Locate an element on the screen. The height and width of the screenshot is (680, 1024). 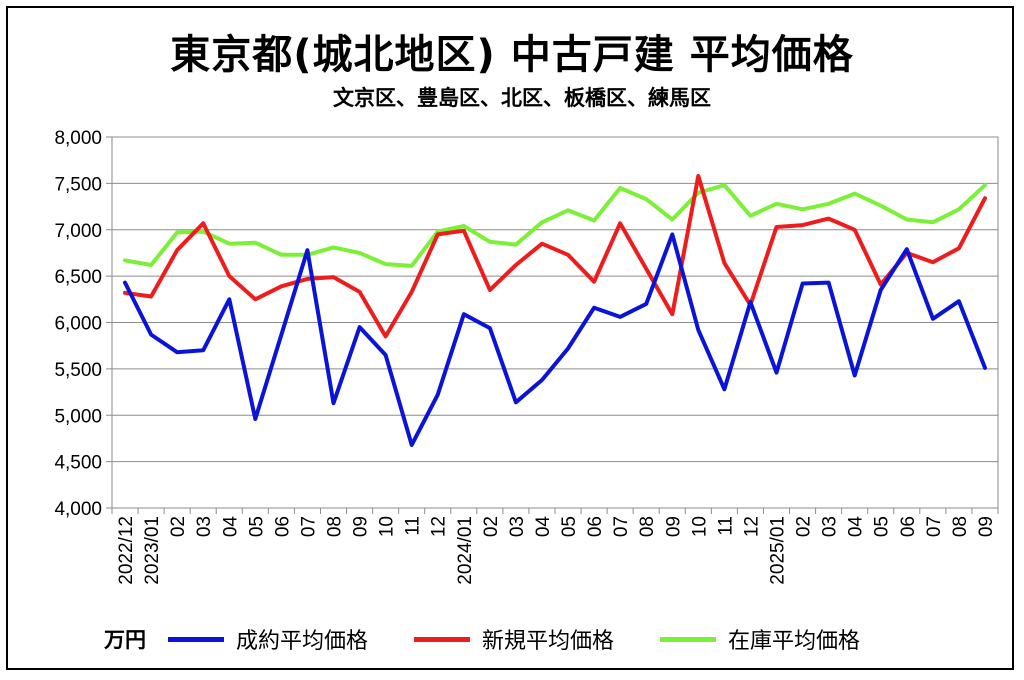
x-tick-label: 2022/12 is located at coordinates (126, 550).